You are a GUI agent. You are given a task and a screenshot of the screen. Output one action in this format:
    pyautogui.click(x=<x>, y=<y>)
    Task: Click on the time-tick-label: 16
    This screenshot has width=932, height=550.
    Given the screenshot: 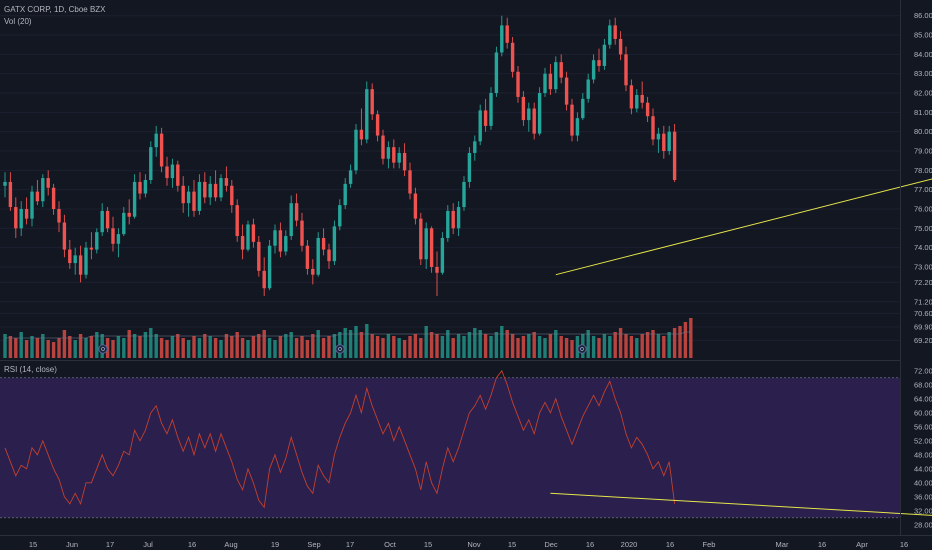 What is the action you would take?
    pyautogui.click(x=904, y=544)
    